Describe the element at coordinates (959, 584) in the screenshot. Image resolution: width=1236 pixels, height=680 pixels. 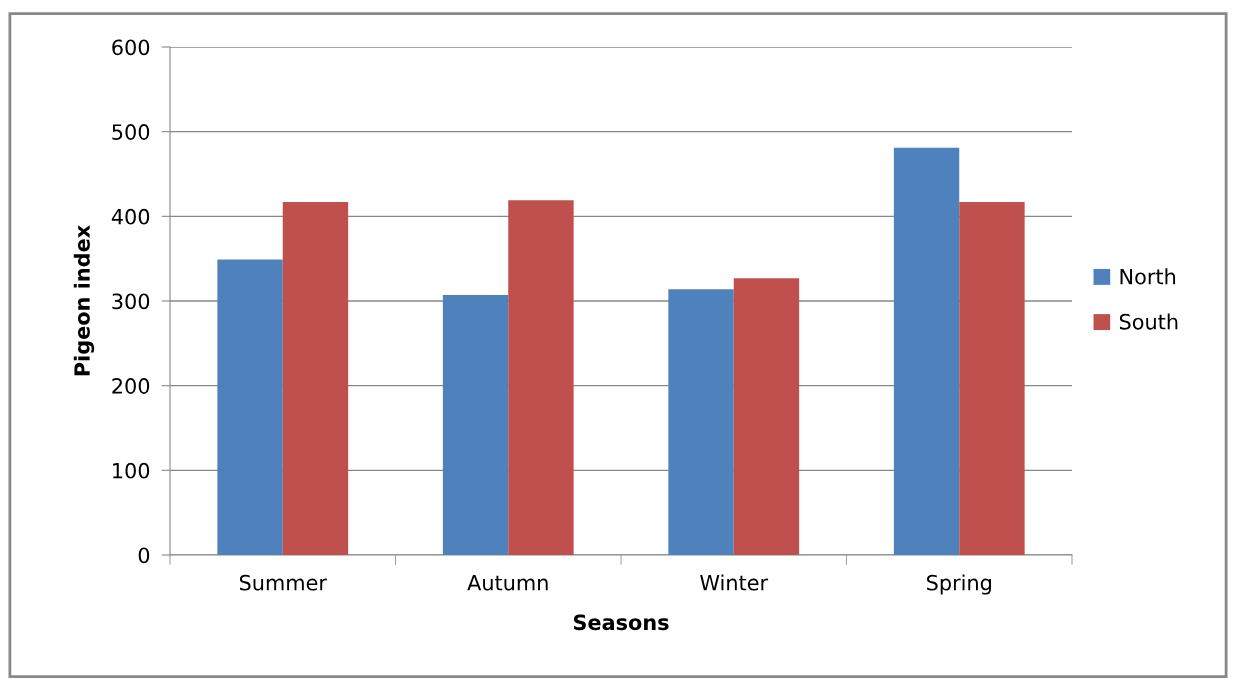
I see `x-tick-label: Spring` at that location.